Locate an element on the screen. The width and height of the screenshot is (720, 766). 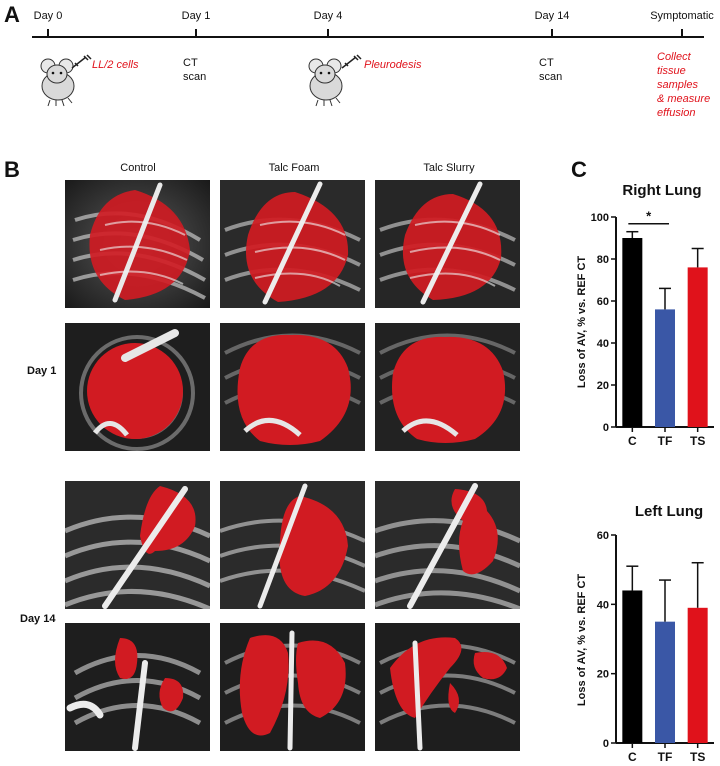
y-tick-label: 80 is located at coordinates (603, 260).